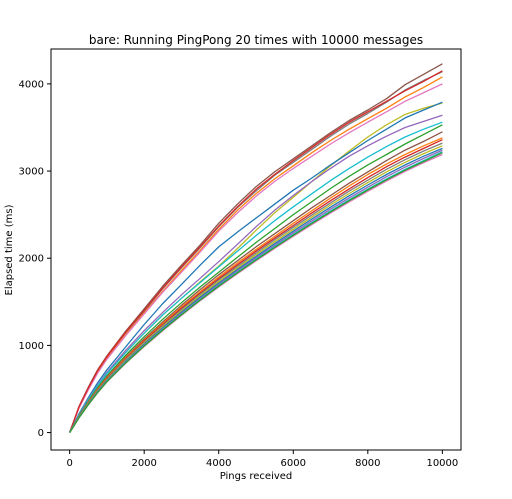  What do you see at coordinates (218, 463) in the screenshot?
I see `x-tick-label: 4000` at bounding box center [218, 463].